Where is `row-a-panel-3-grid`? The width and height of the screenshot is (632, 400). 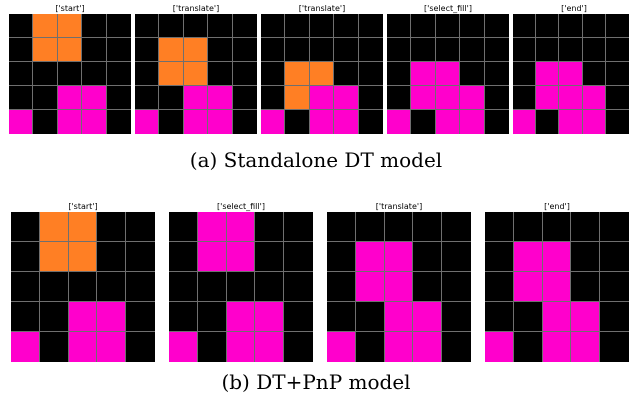
row-a-panel-3-grid is located at coordinates (322, 74).